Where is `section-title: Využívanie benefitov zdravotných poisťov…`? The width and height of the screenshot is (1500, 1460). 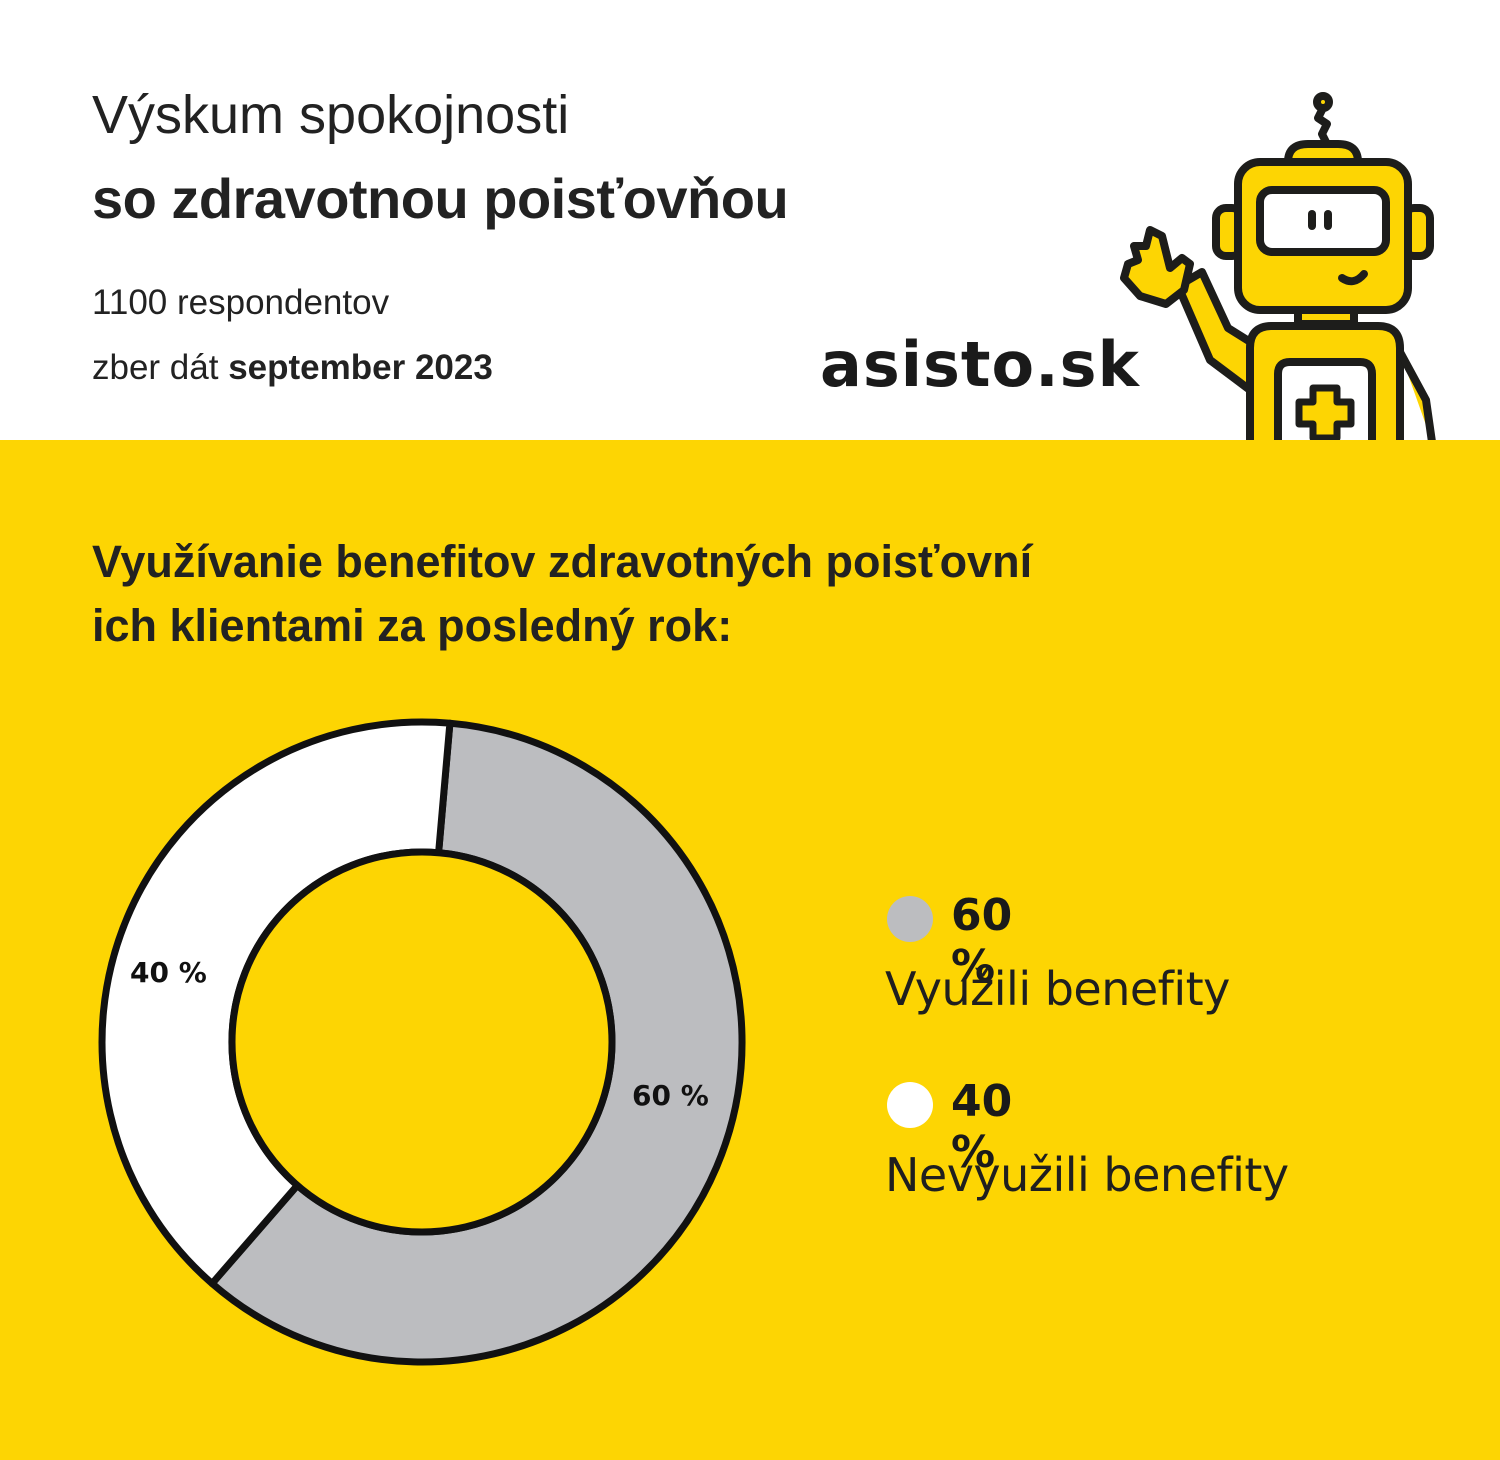
section-title: Využívanie benefitov zdravotných poisťov… is located at coordinates (562, 594).